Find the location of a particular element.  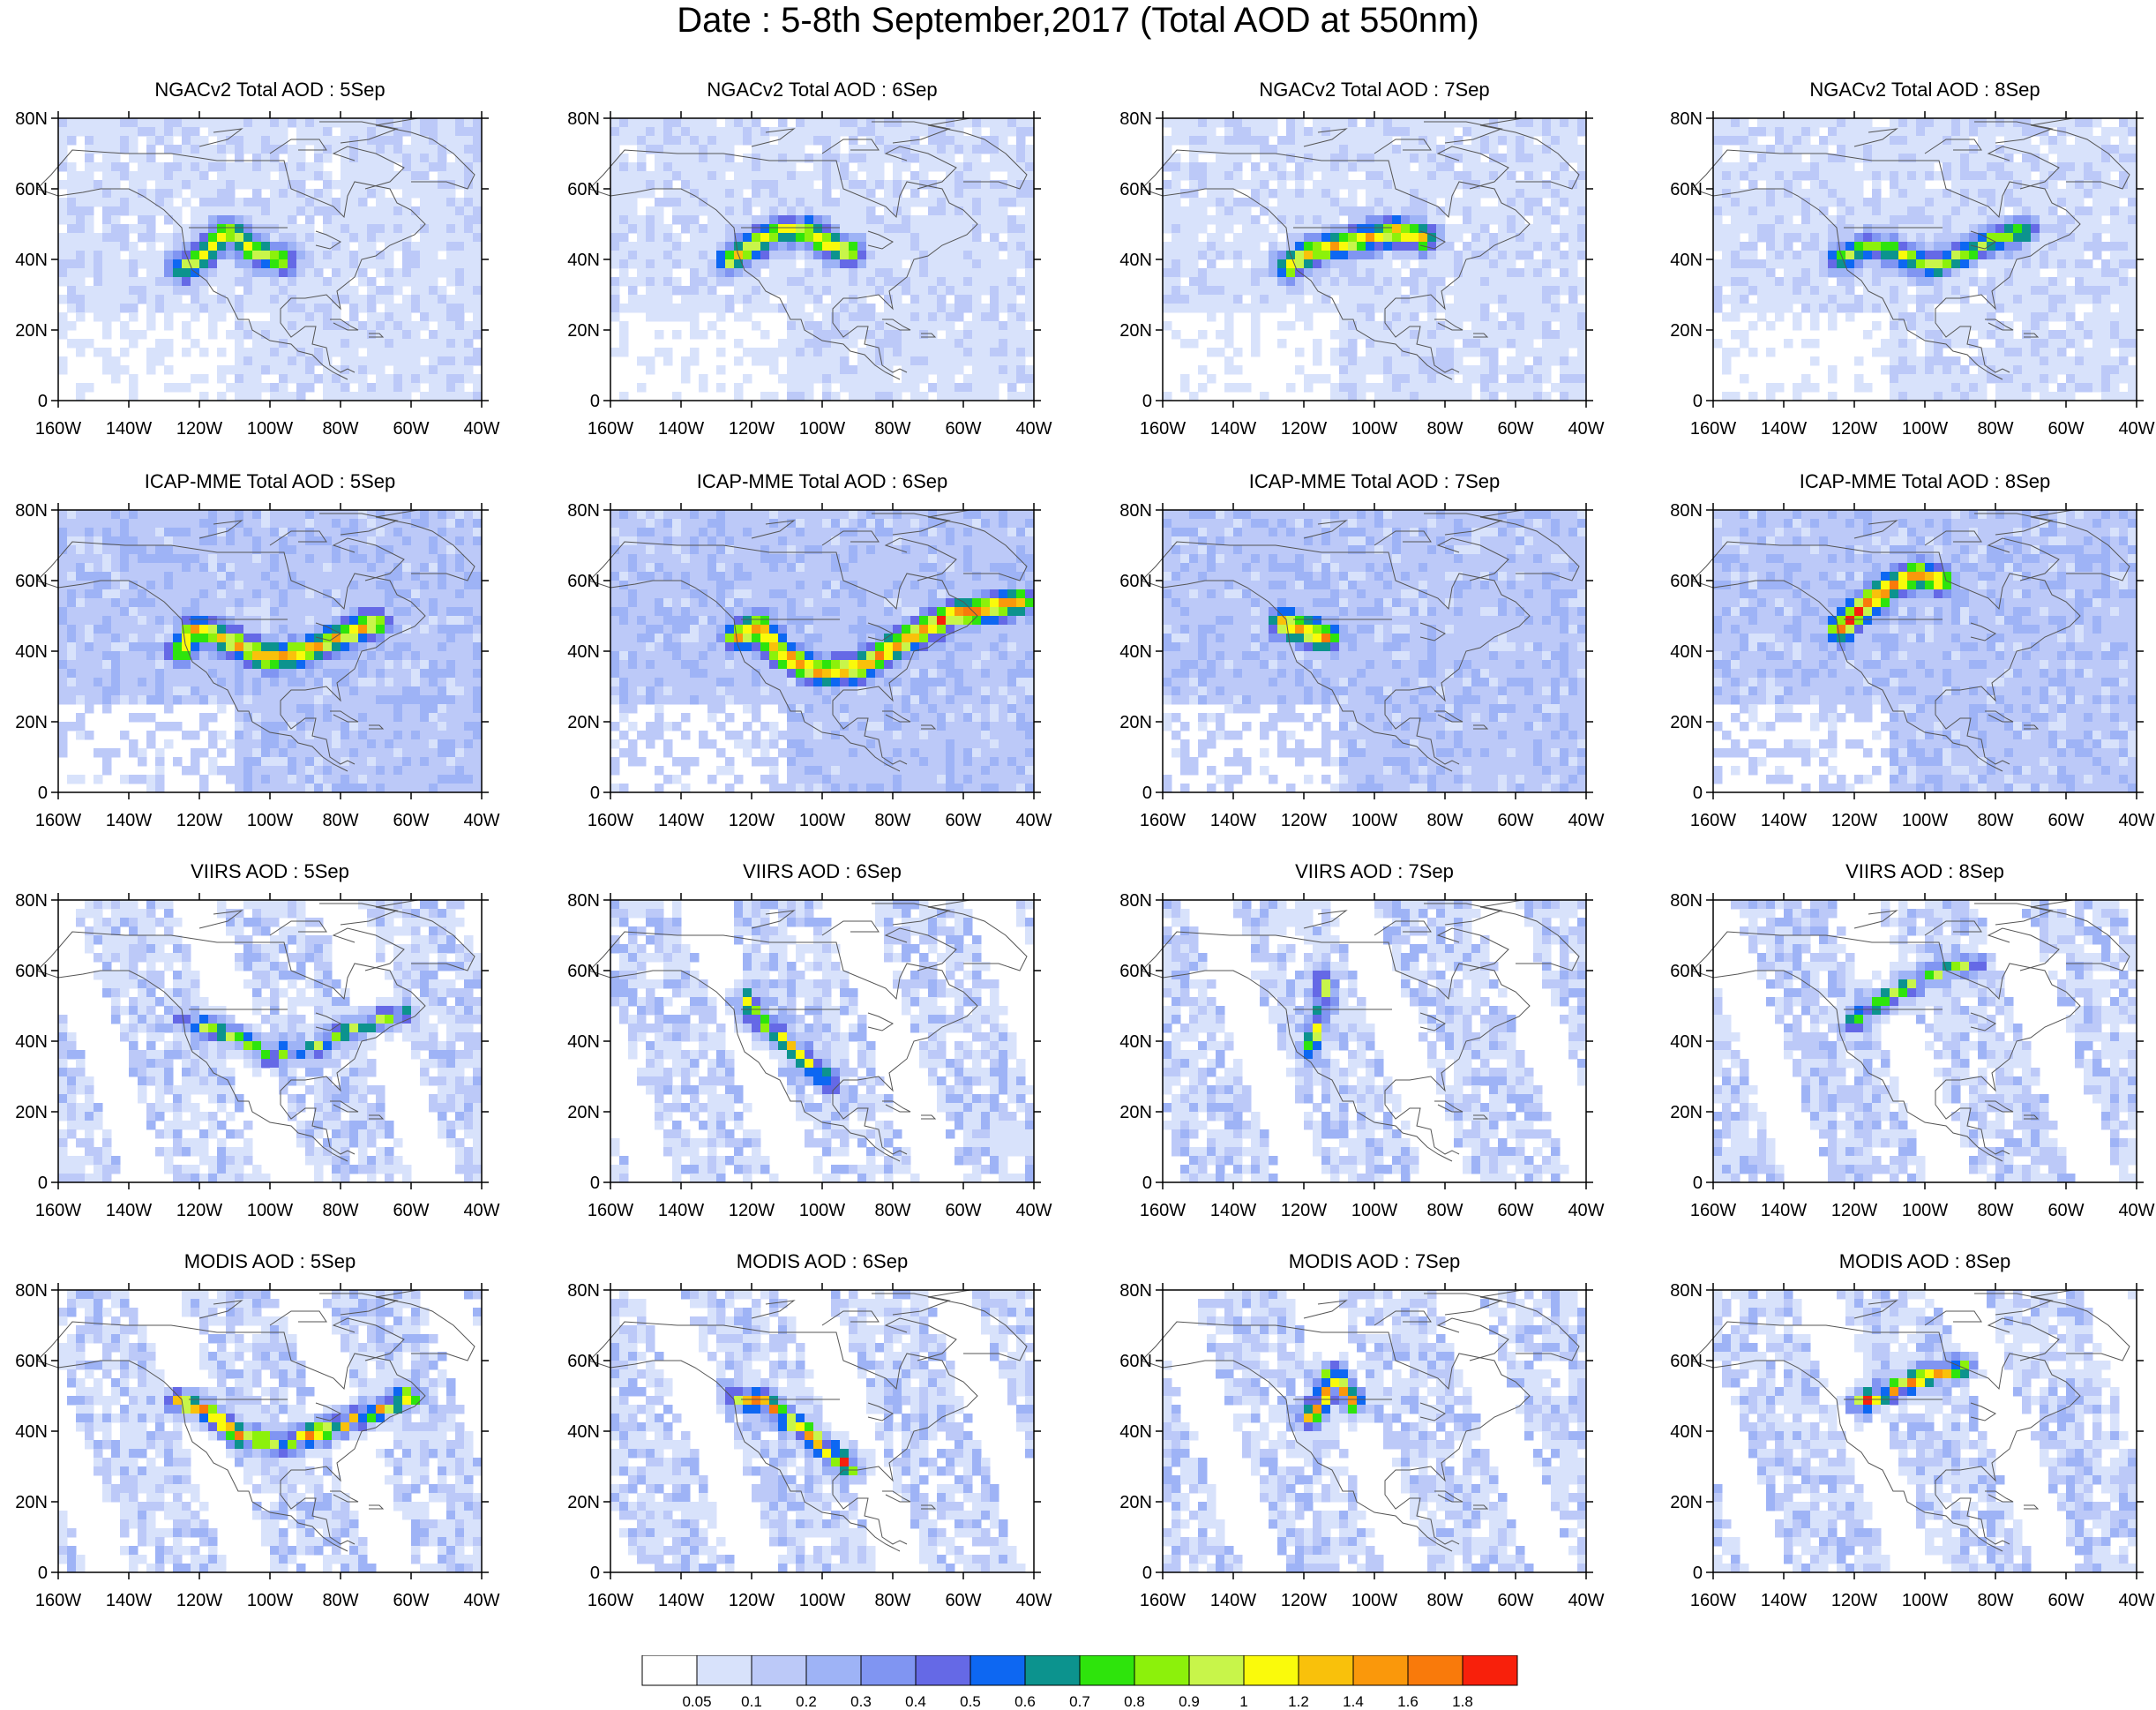

colorbar-label: 0.8 is located at coordinates (1134, 1701).